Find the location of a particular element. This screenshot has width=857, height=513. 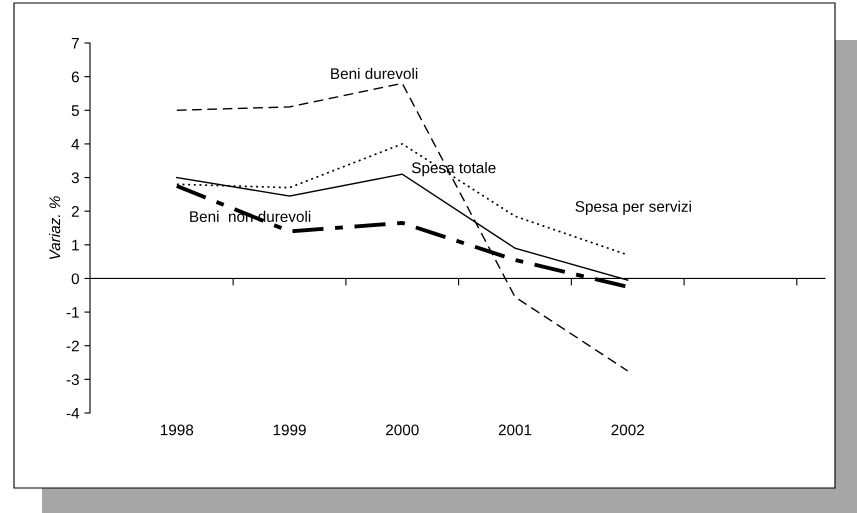

y-tick-label: 0 is located at coordinates (75, 278).